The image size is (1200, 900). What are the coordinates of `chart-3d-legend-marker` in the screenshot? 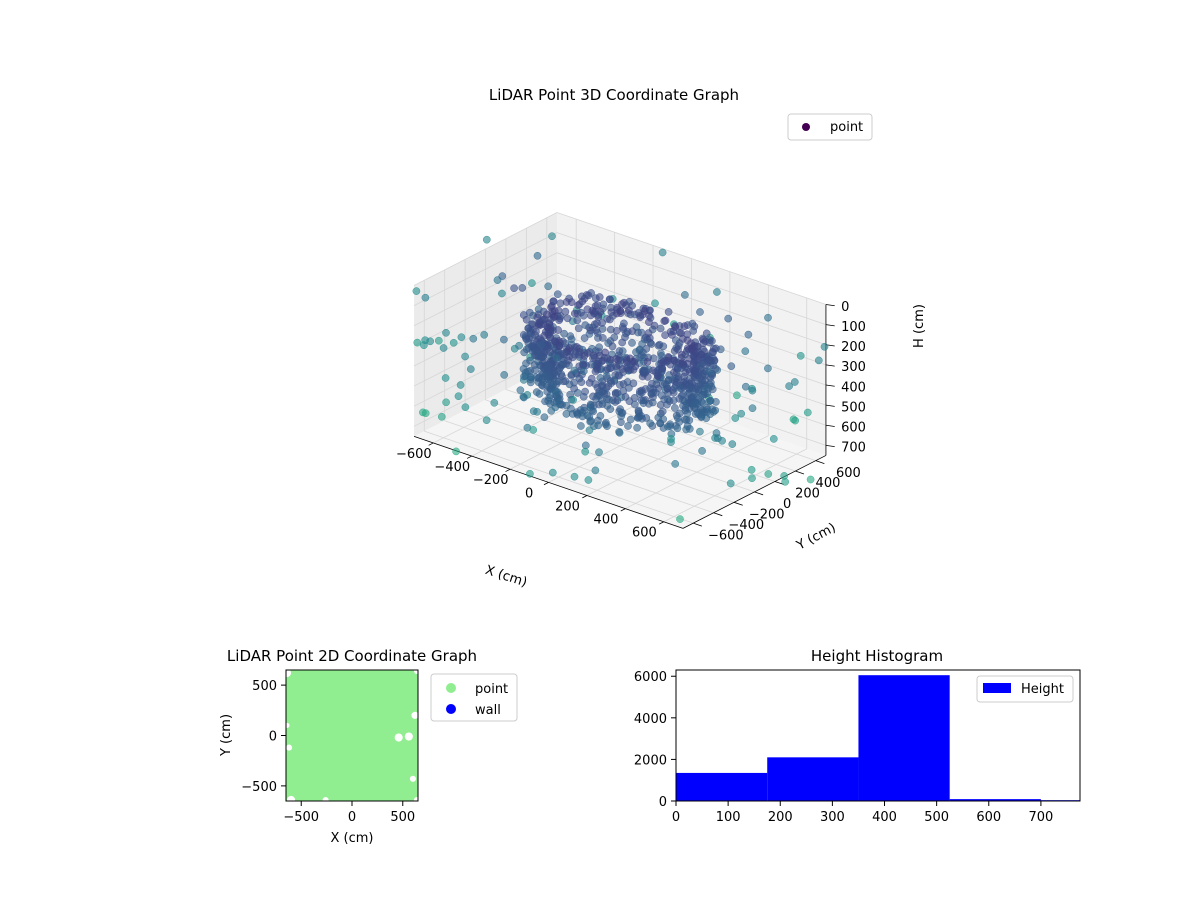 It's located at (806, 127).